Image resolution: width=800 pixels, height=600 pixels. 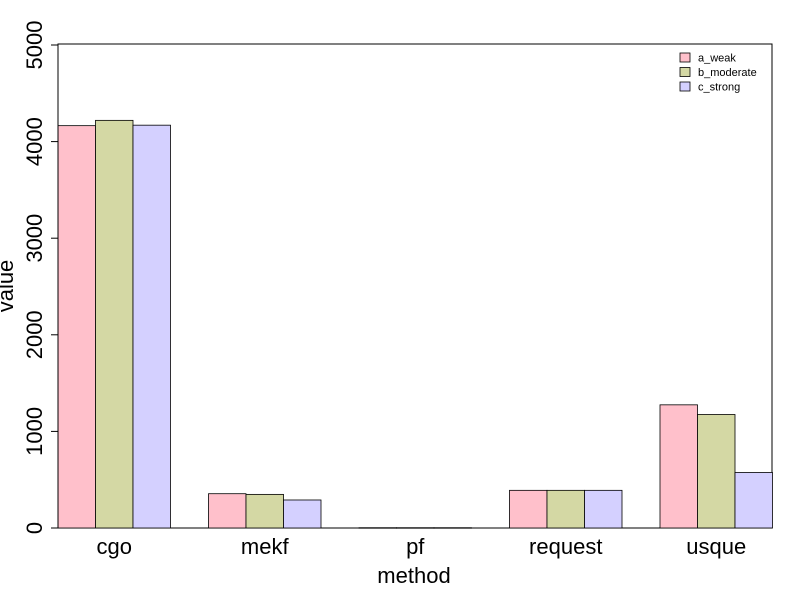 What do you see at coordinates (34, 431) in the screenshot?
I see `y-tick-label: 1000` at bounding box center [34, 431].